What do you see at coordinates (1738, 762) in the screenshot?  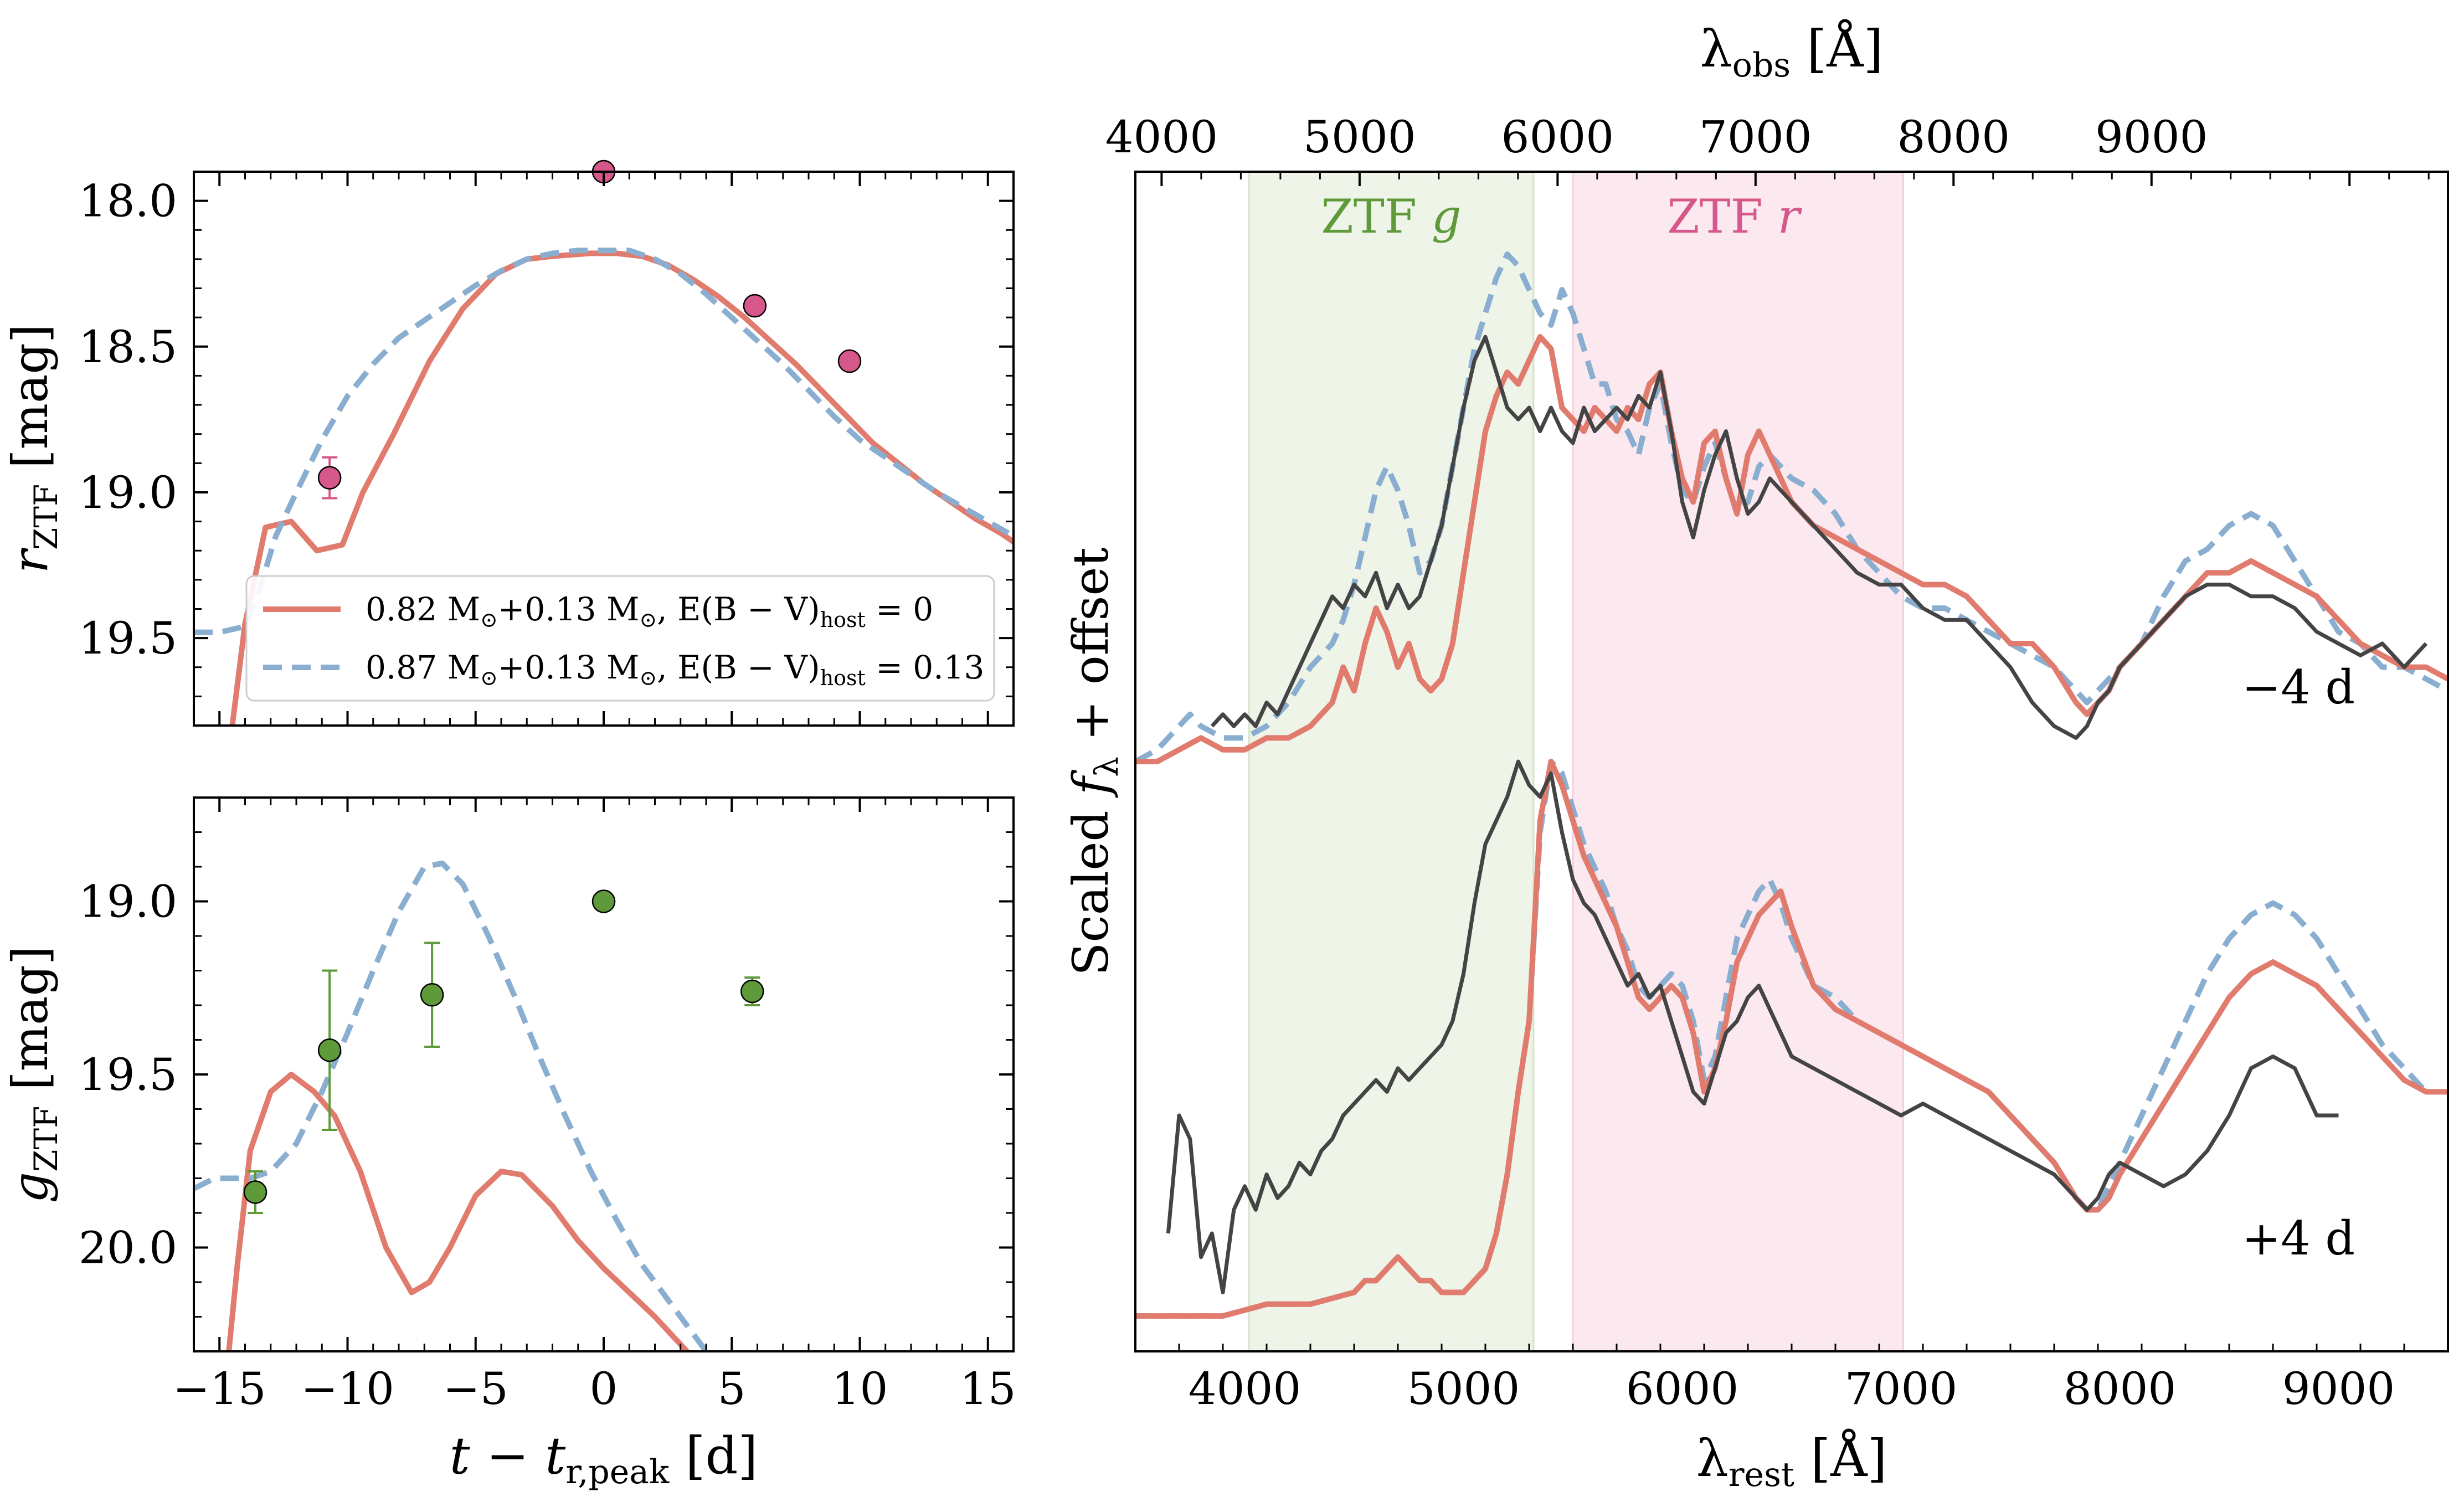 I see `ztf-r-band` at bounding box center [1738, 762].